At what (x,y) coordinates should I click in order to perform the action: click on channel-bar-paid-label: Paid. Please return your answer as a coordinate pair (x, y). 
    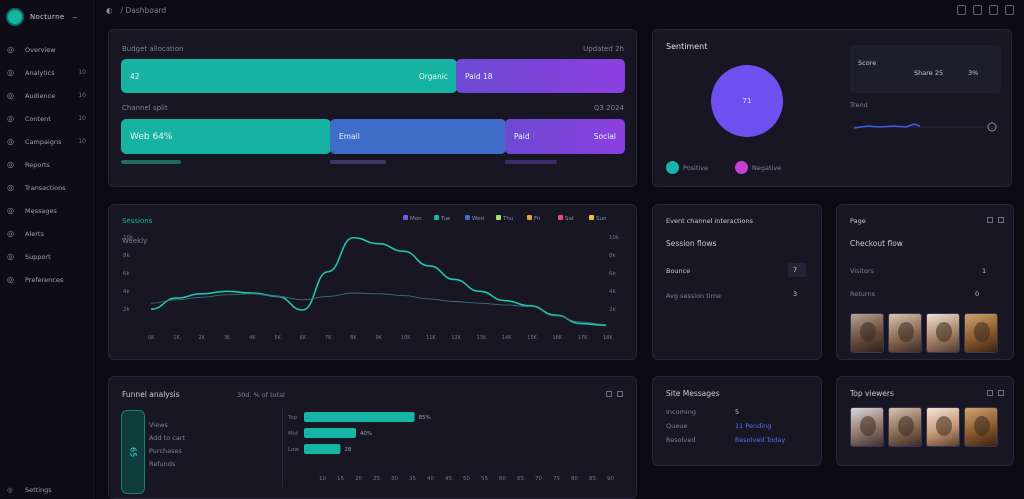
    Looking at the image, I should click on (522, 136).